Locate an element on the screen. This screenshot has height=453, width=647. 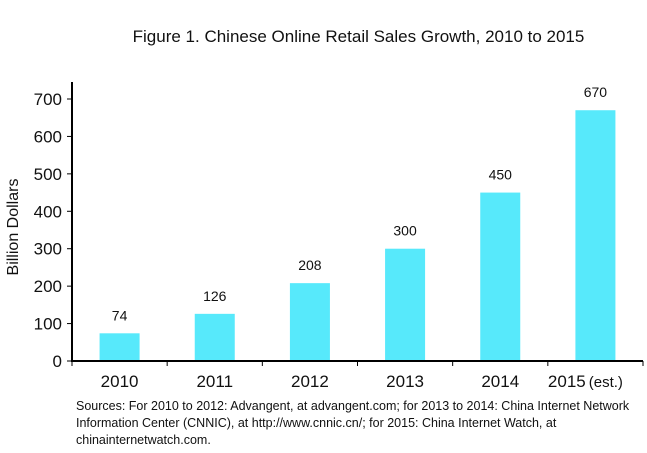
data-label-2015: 670 is located at coordinates (596, 92).